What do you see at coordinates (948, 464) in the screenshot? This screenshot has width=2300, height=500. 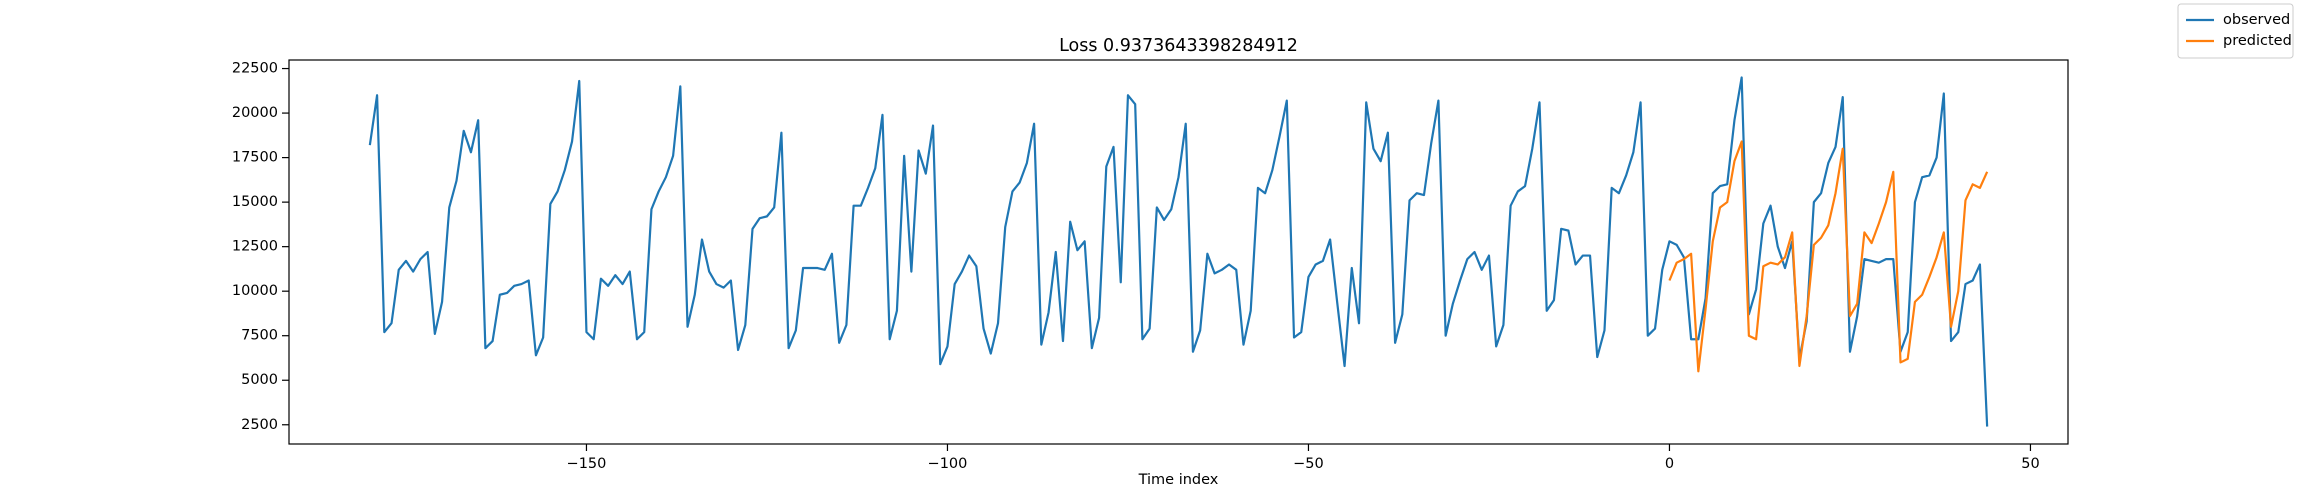 I see `x-tick-label: −100` at bounding box center [948, 464].